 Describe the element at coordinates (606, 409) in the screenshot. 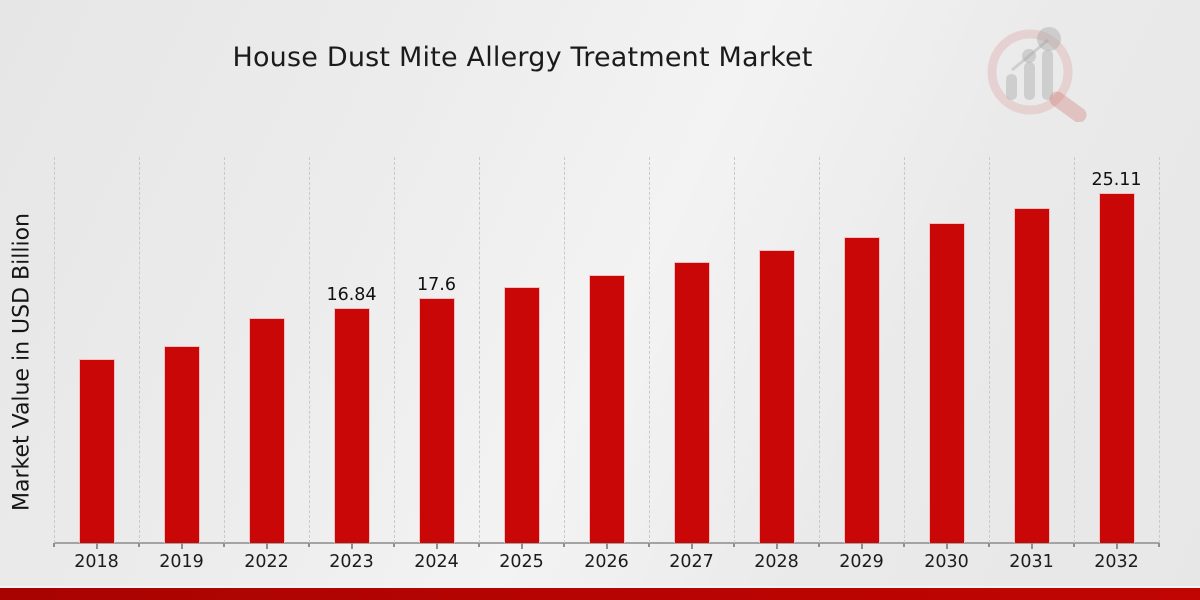

I see `bar-2026` at that location.